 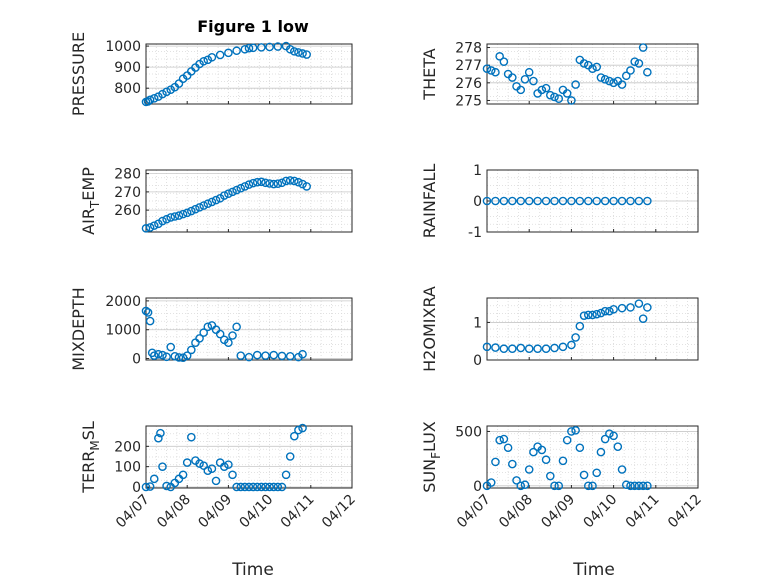 I want to click on y-tick-label: 800, so click(x=127, y=89).